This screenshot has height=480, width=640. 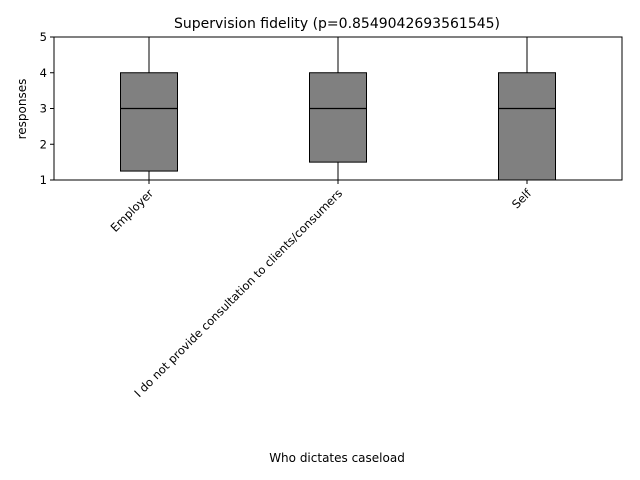 I want to click on x-axis-label: Who dictates caseload, so click(x=337, y=458).